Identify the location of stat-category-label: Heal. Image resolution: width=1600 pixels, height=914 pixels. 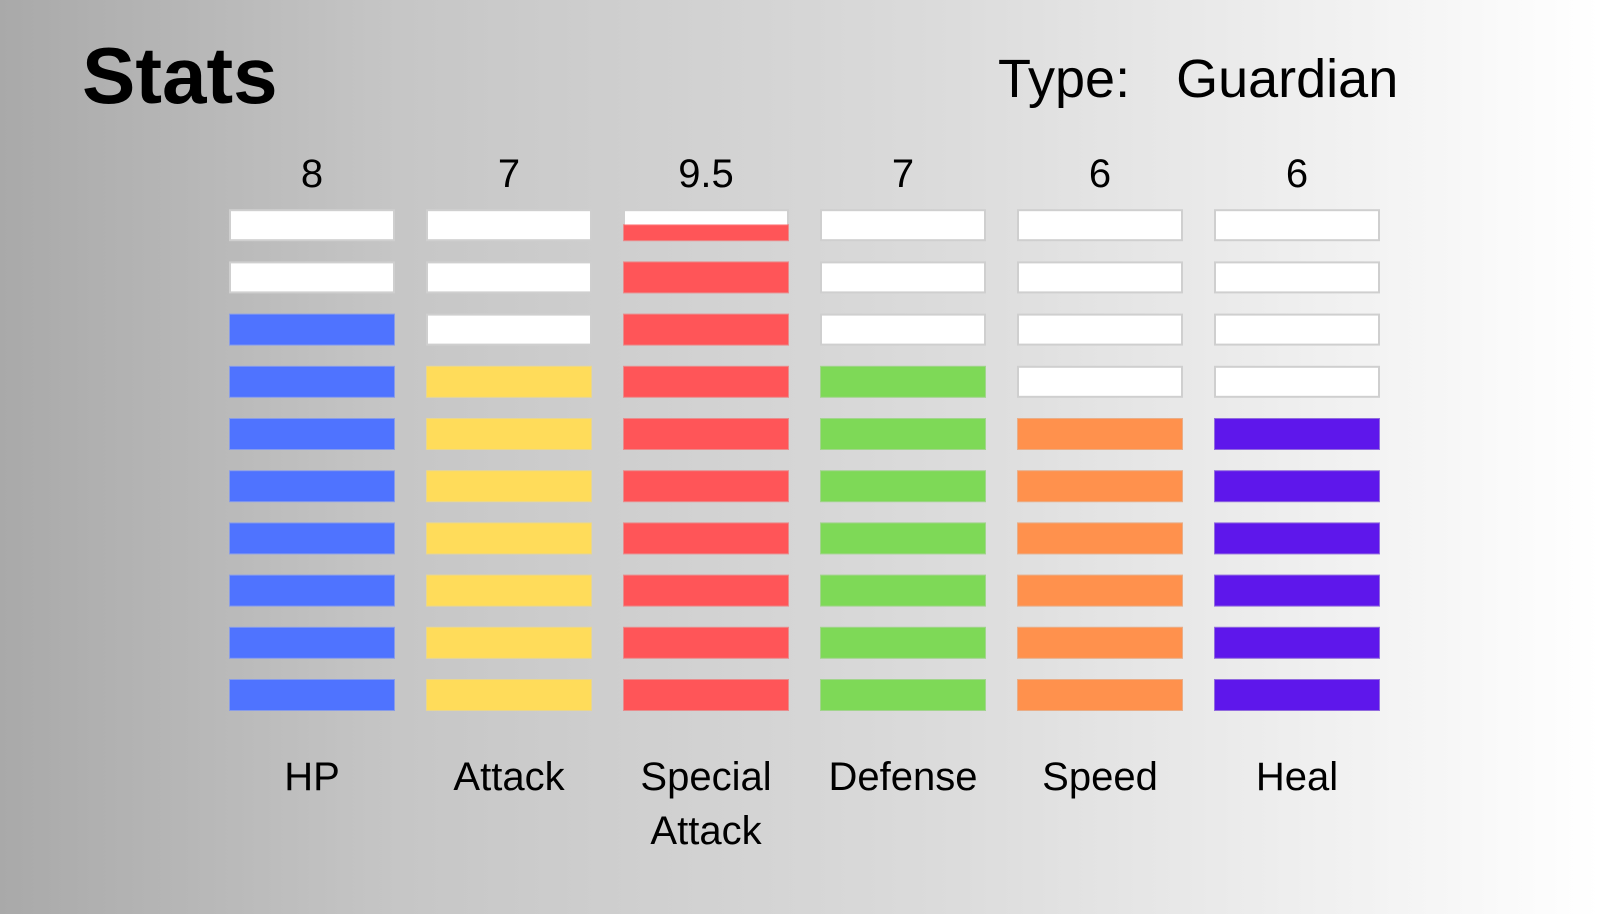
(1297, 777).